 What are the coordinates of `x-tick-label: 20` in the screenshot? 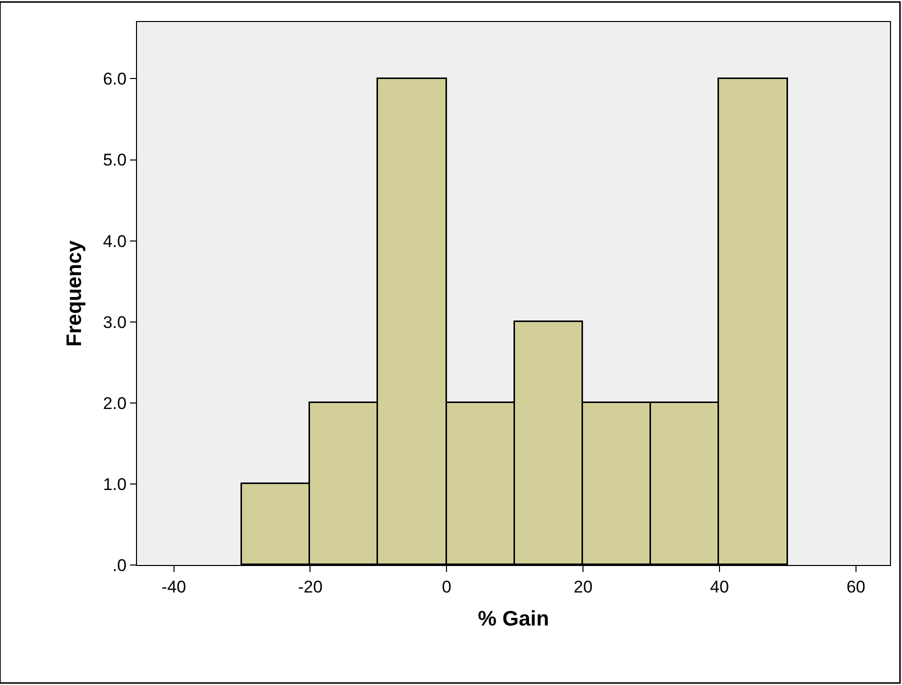 It's located at (583, 586).